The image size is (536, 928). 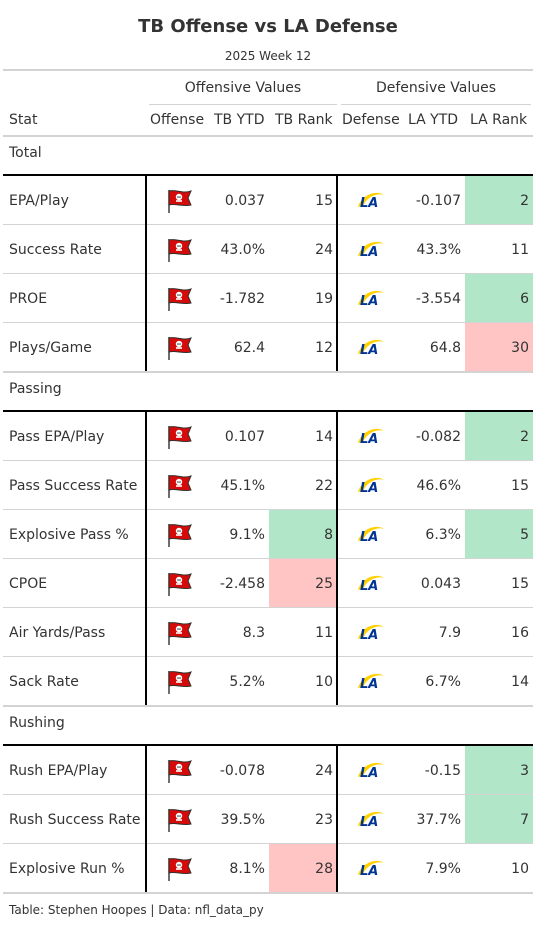 What do you see at coordinates (443, 534) in the screenshot?
I see `la-ytd-value: 6.3%` at bounding box center [443, 534].